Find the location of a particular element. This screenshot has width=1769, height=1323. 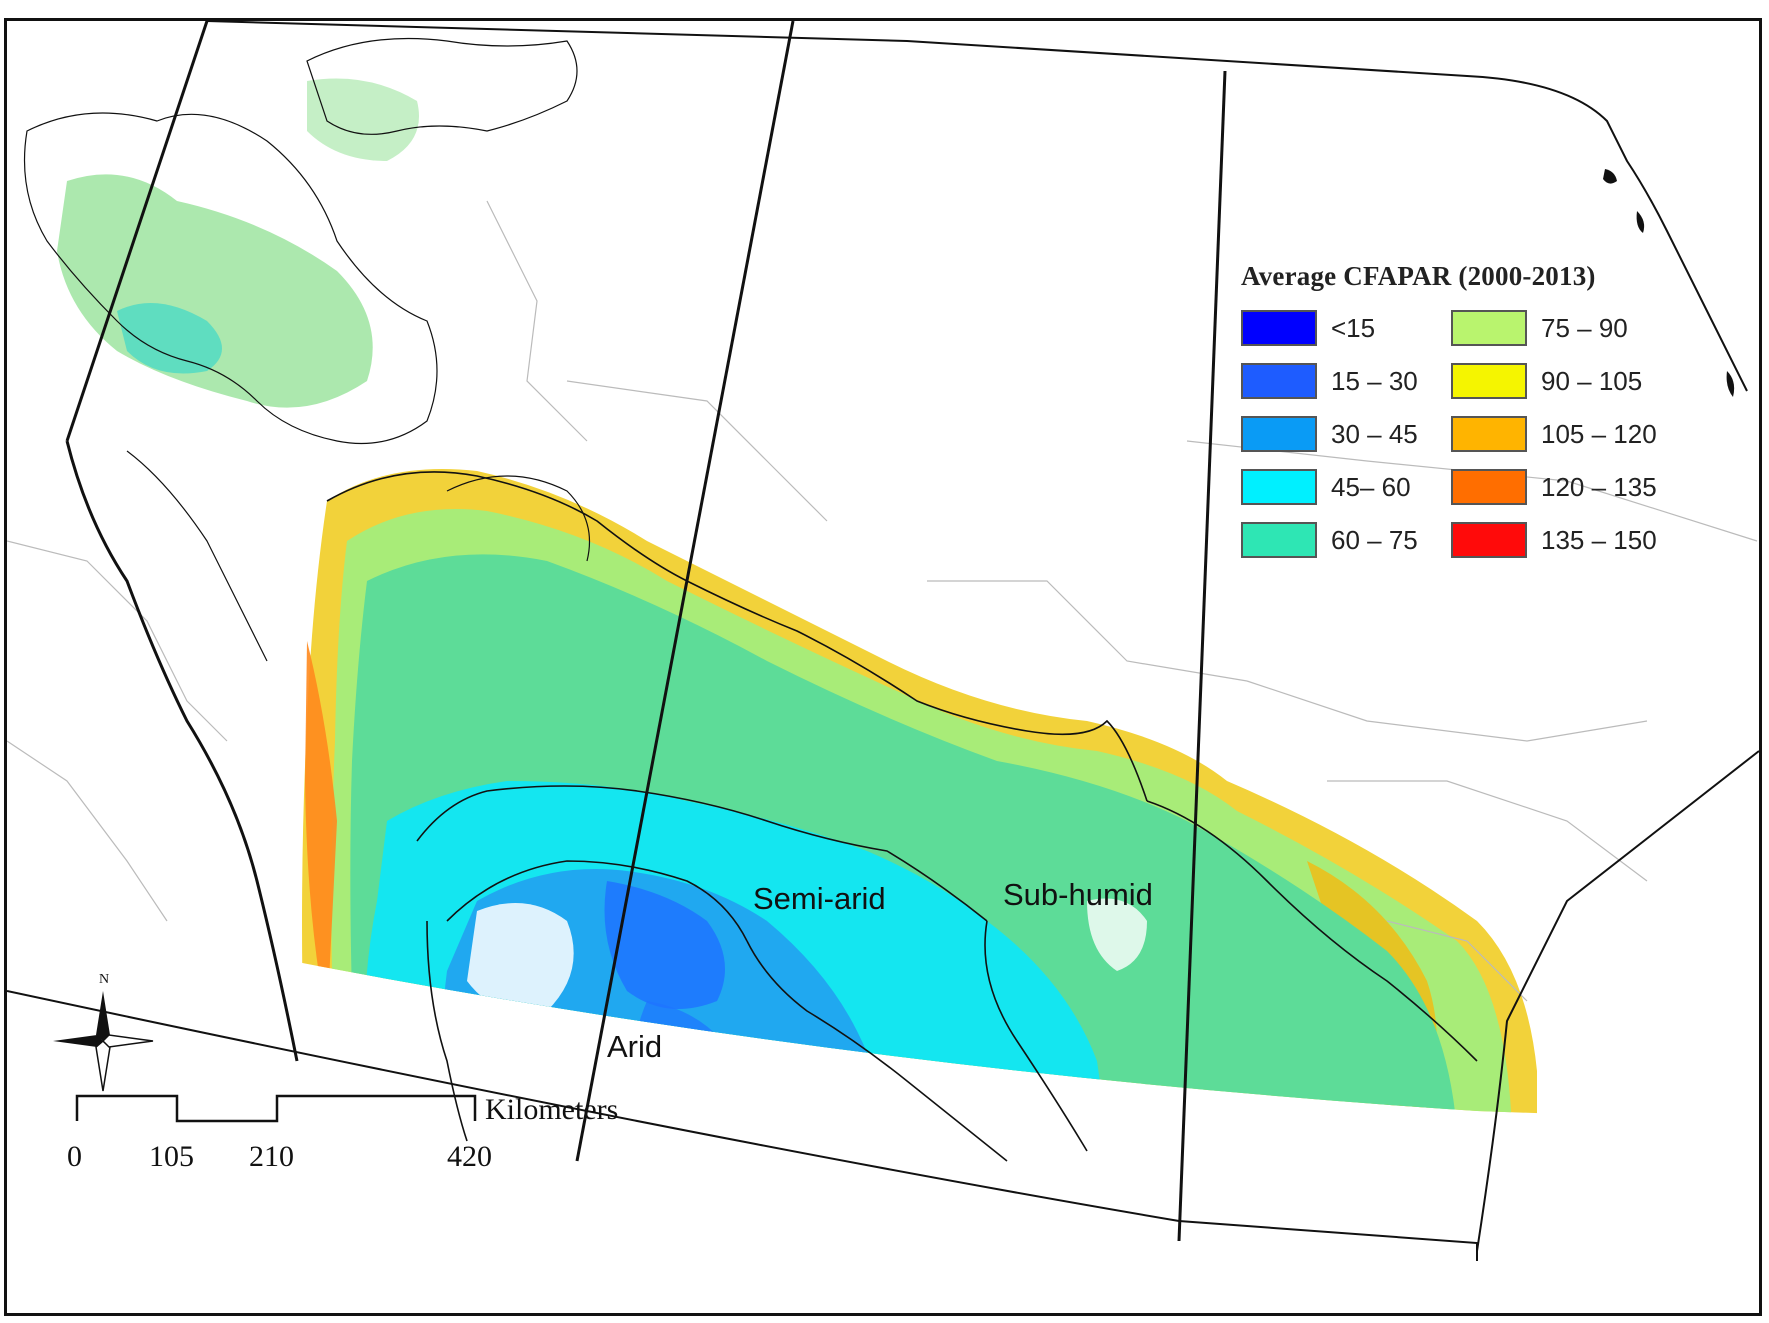

legend-item: 75 – 90 is located at coordinates (1556, 328).